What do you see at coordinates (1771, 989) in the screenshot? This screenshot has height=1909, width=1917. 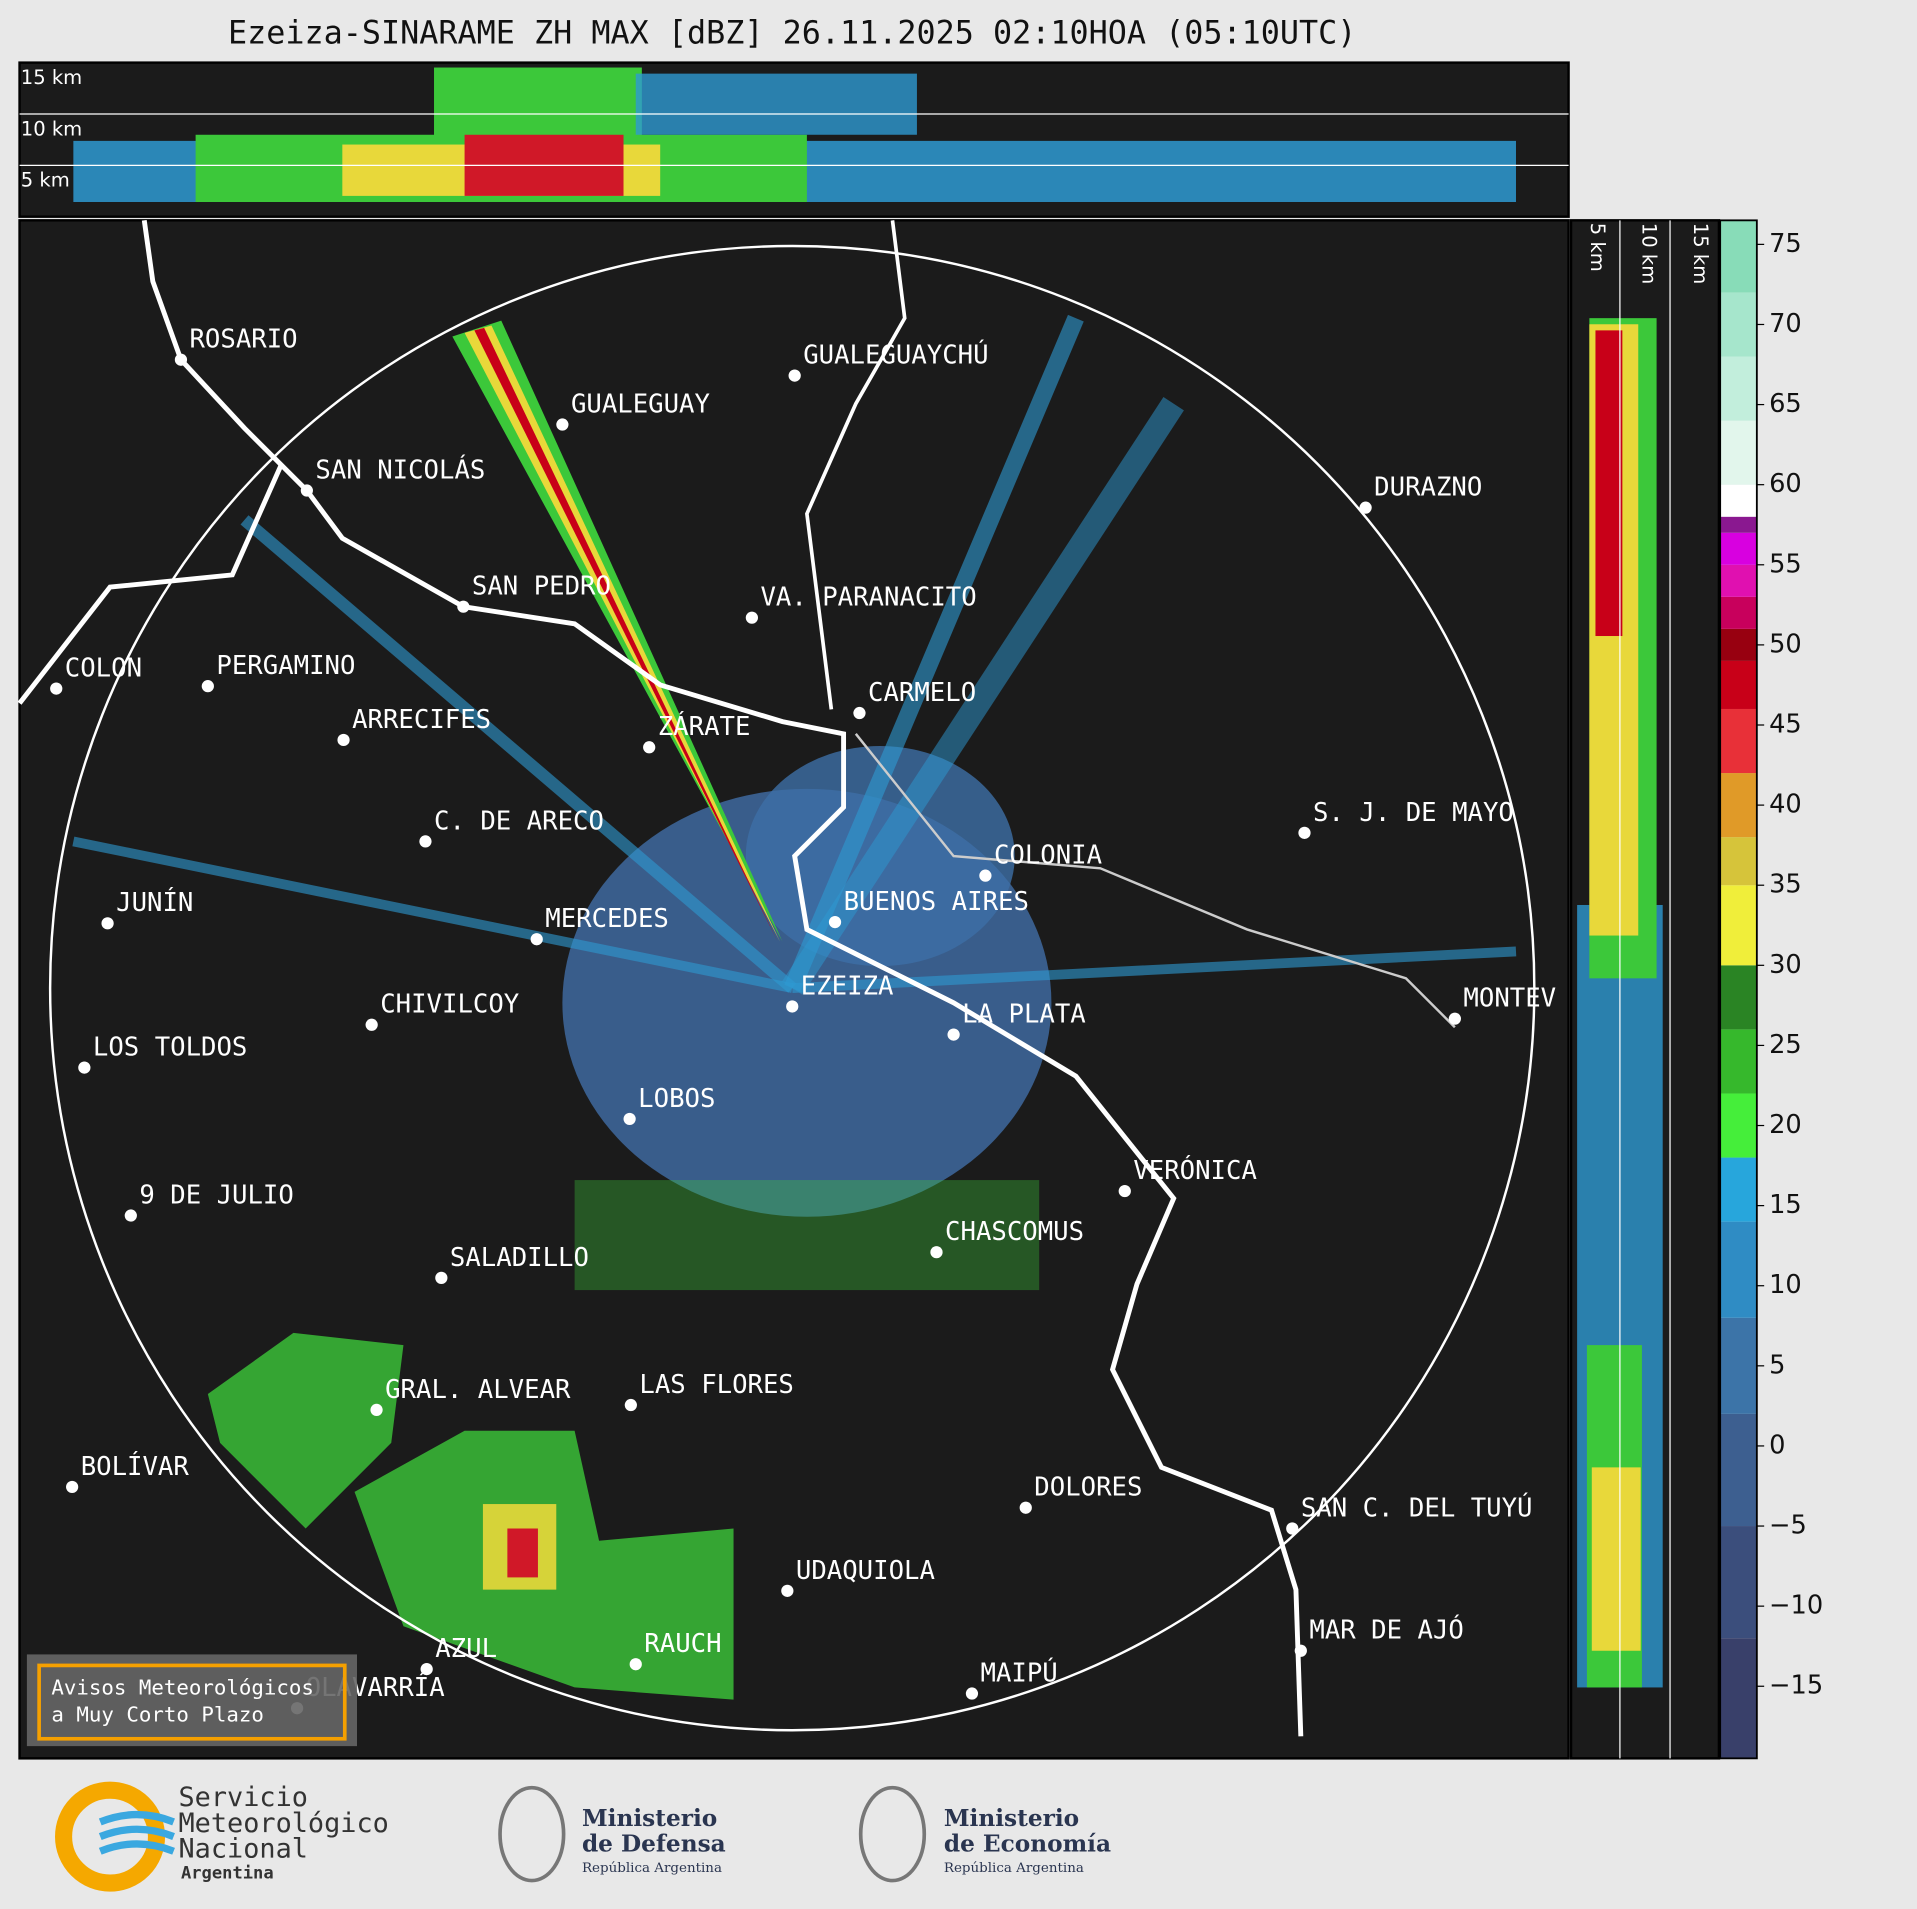 I see `colorbar: −15 −10 −5 0 5 10 15 20 25 30 35 40 45 50 55 60 65 70 75` at bounding box center [1771, 989].